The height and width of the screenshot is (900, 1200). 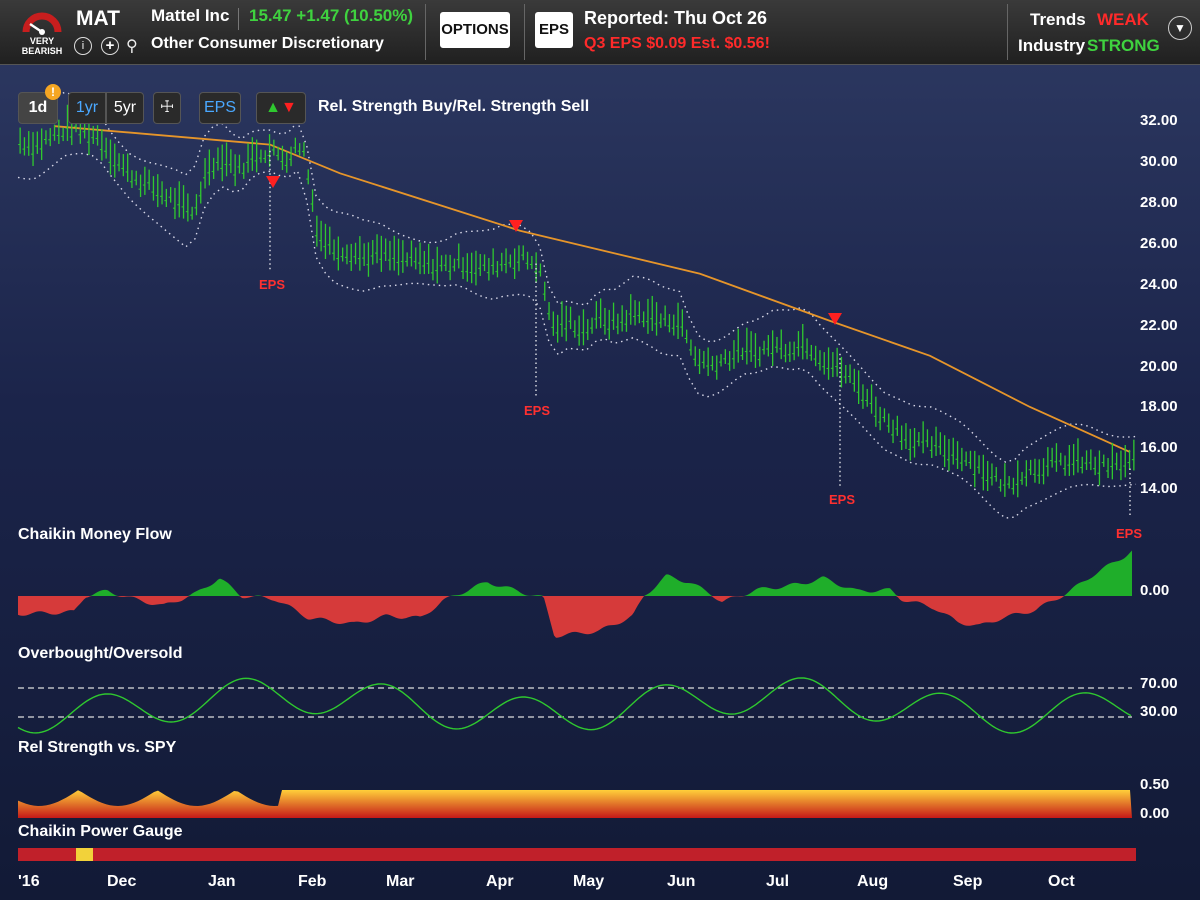 I want to click on month-label: Feb, so click(x=312, y=881).